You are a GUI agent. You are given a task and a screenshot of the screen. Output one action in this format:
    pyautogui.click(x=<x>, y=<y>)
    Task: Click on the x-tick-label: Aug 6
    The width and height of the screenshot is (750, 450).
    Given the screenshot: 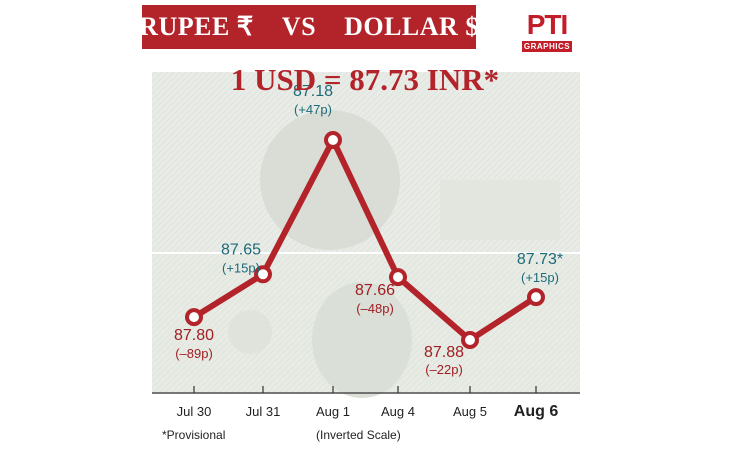 What is the action you would take?
    pyautogui.click(x=536, y=411)
    